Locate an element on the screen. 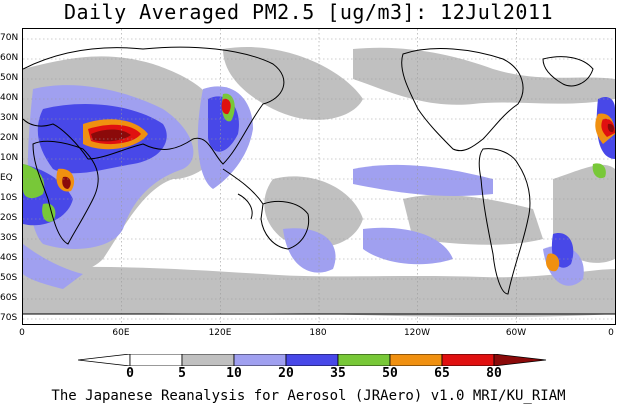 The width and height of the screenshot is (617, 410). x-label-120w: 120W is located at coordinates (417, 333).